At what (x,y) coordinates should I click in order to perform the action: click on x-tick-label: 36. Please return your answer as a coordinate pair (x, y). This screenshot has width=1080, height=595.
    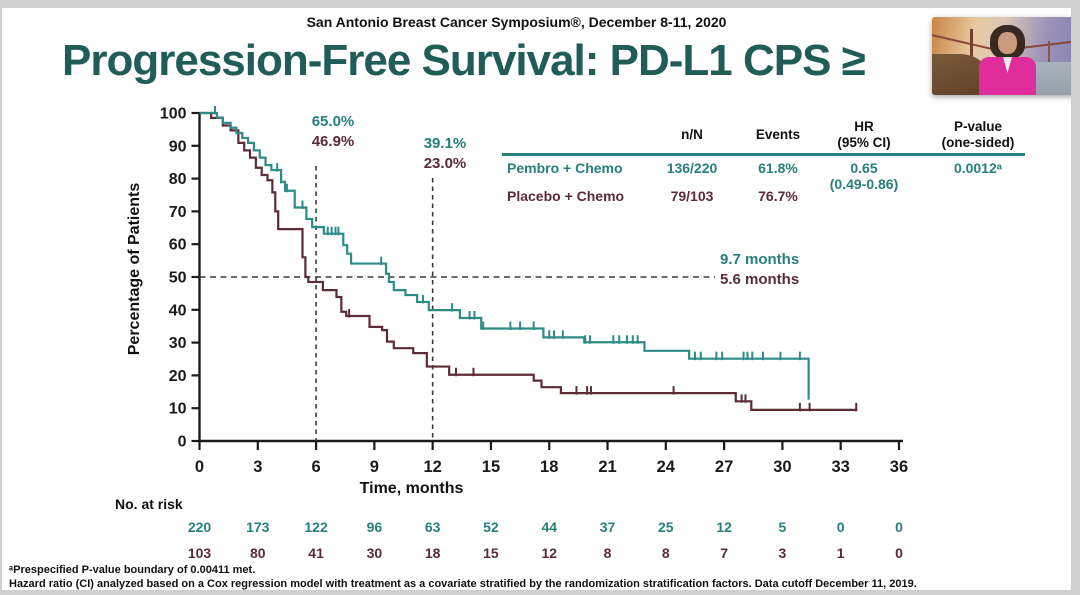
    Looking at the image, I should click on (899, 467).